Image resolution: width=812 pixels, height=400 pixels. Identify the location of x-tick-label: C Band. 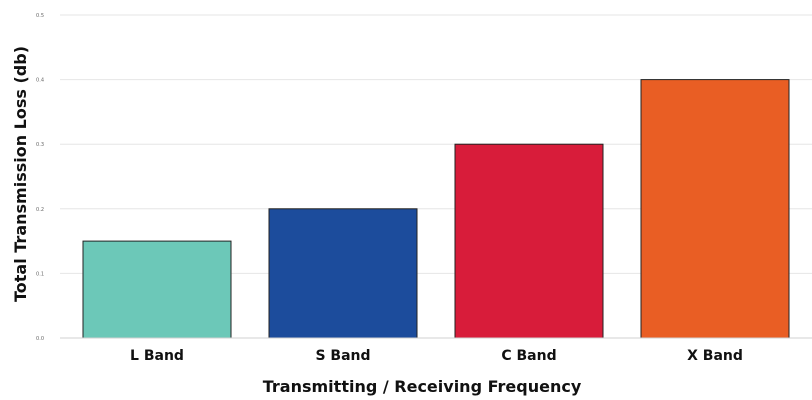
(528, 356).